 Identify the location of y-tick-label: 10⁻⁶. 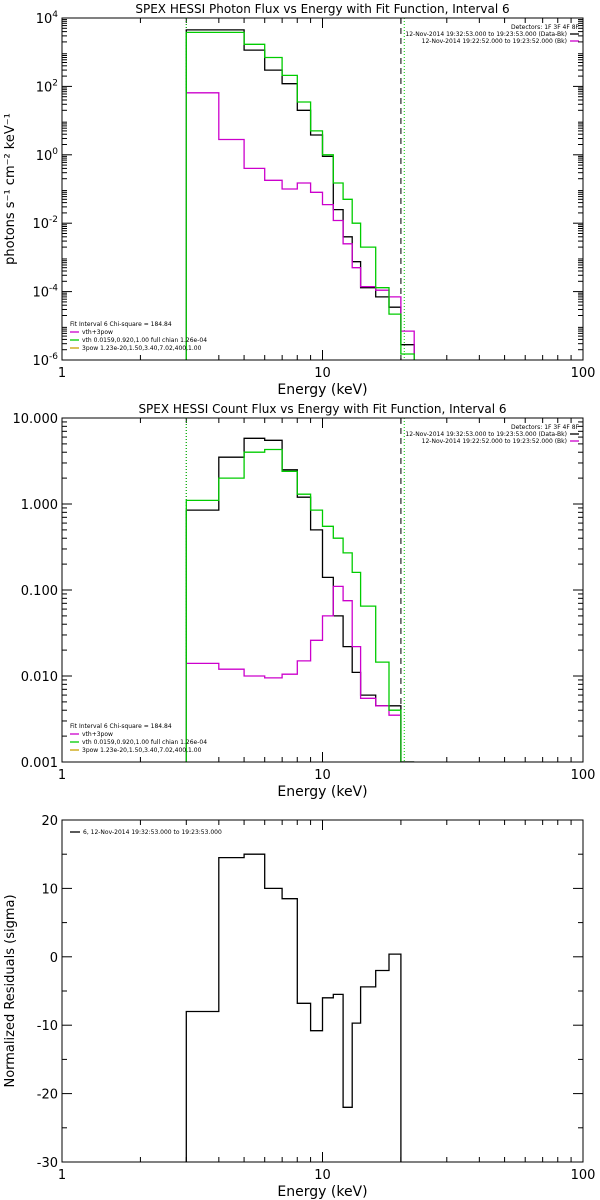
(45, 360).